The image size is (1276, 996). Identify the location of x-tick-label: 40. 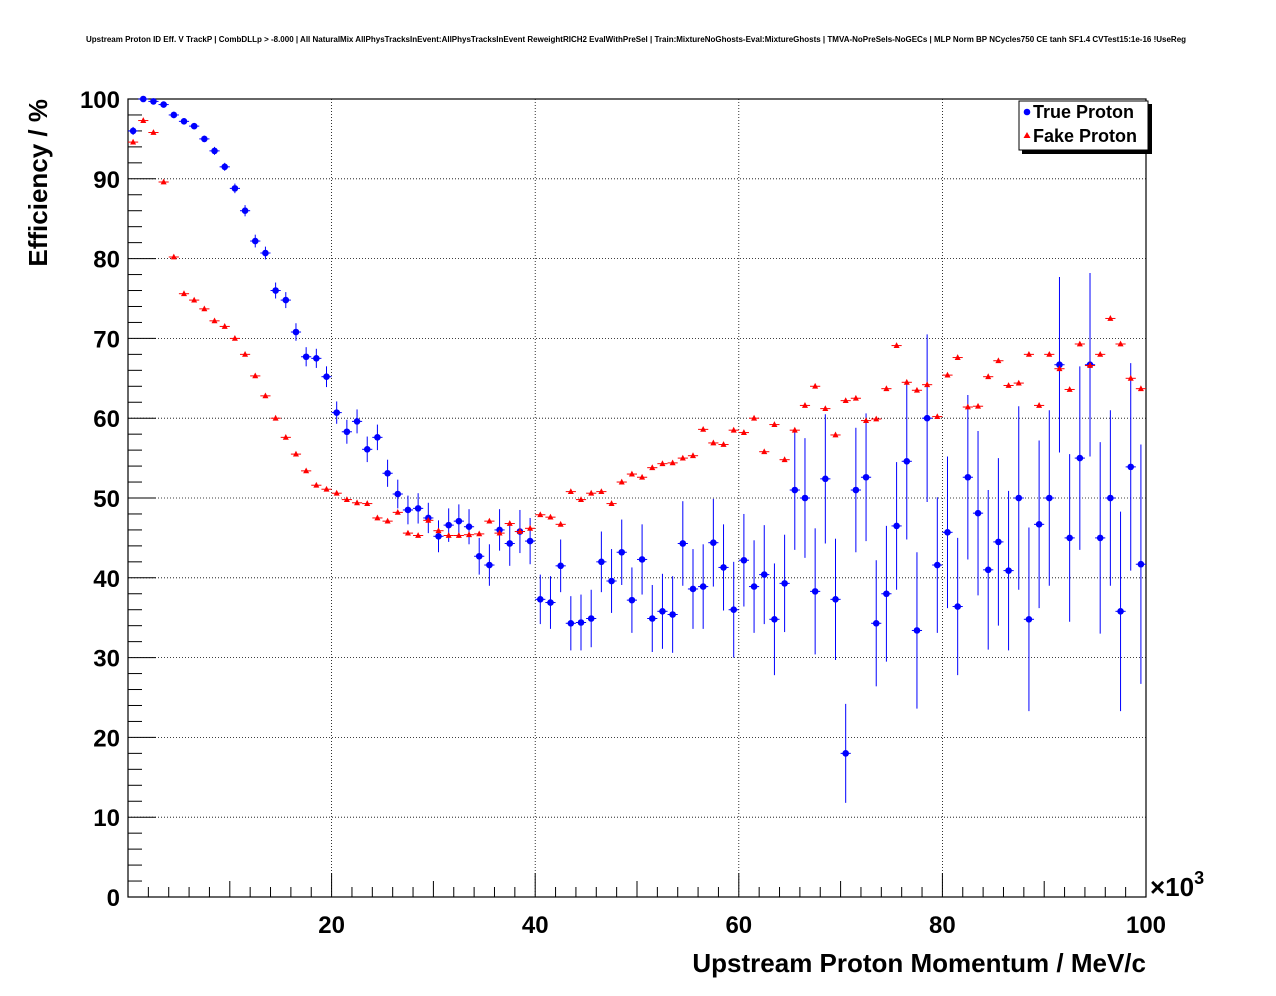
(535, 925).